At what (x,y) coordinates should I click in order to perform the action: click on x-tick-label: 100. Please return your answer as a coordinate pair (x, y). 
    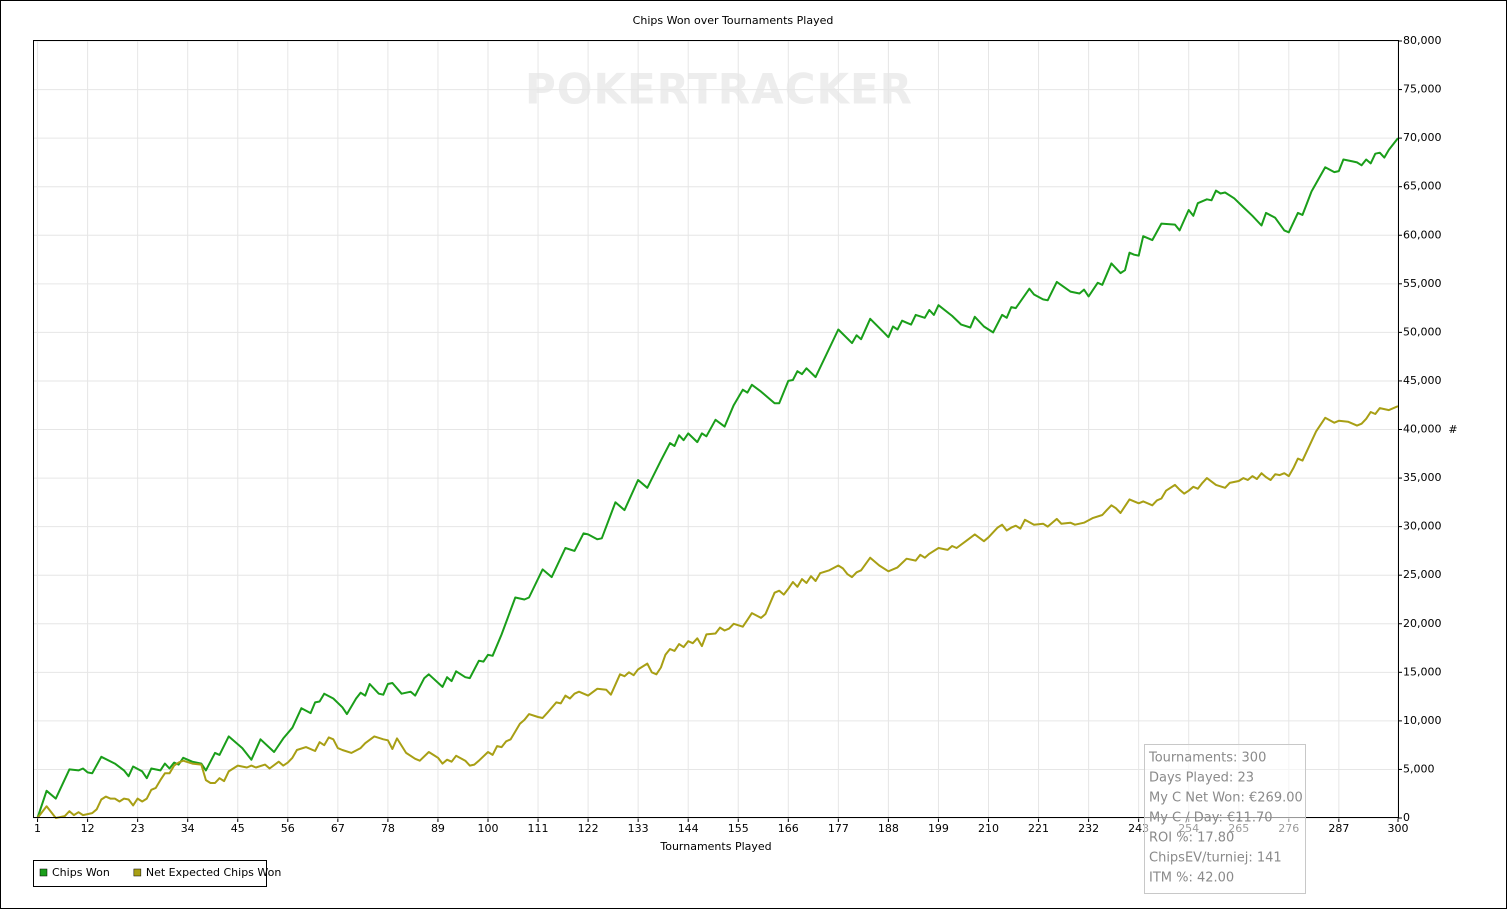
    Looking at the image, I should click on (488, 828).